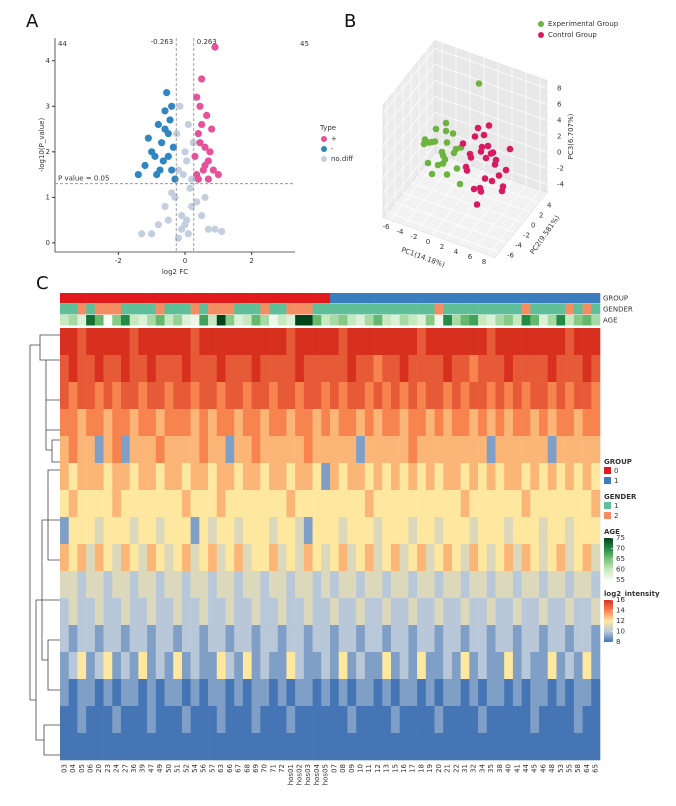  Describe the element at coordinates (511, 256) in the screenshot. I see `y-tick-label: -6` at that location.